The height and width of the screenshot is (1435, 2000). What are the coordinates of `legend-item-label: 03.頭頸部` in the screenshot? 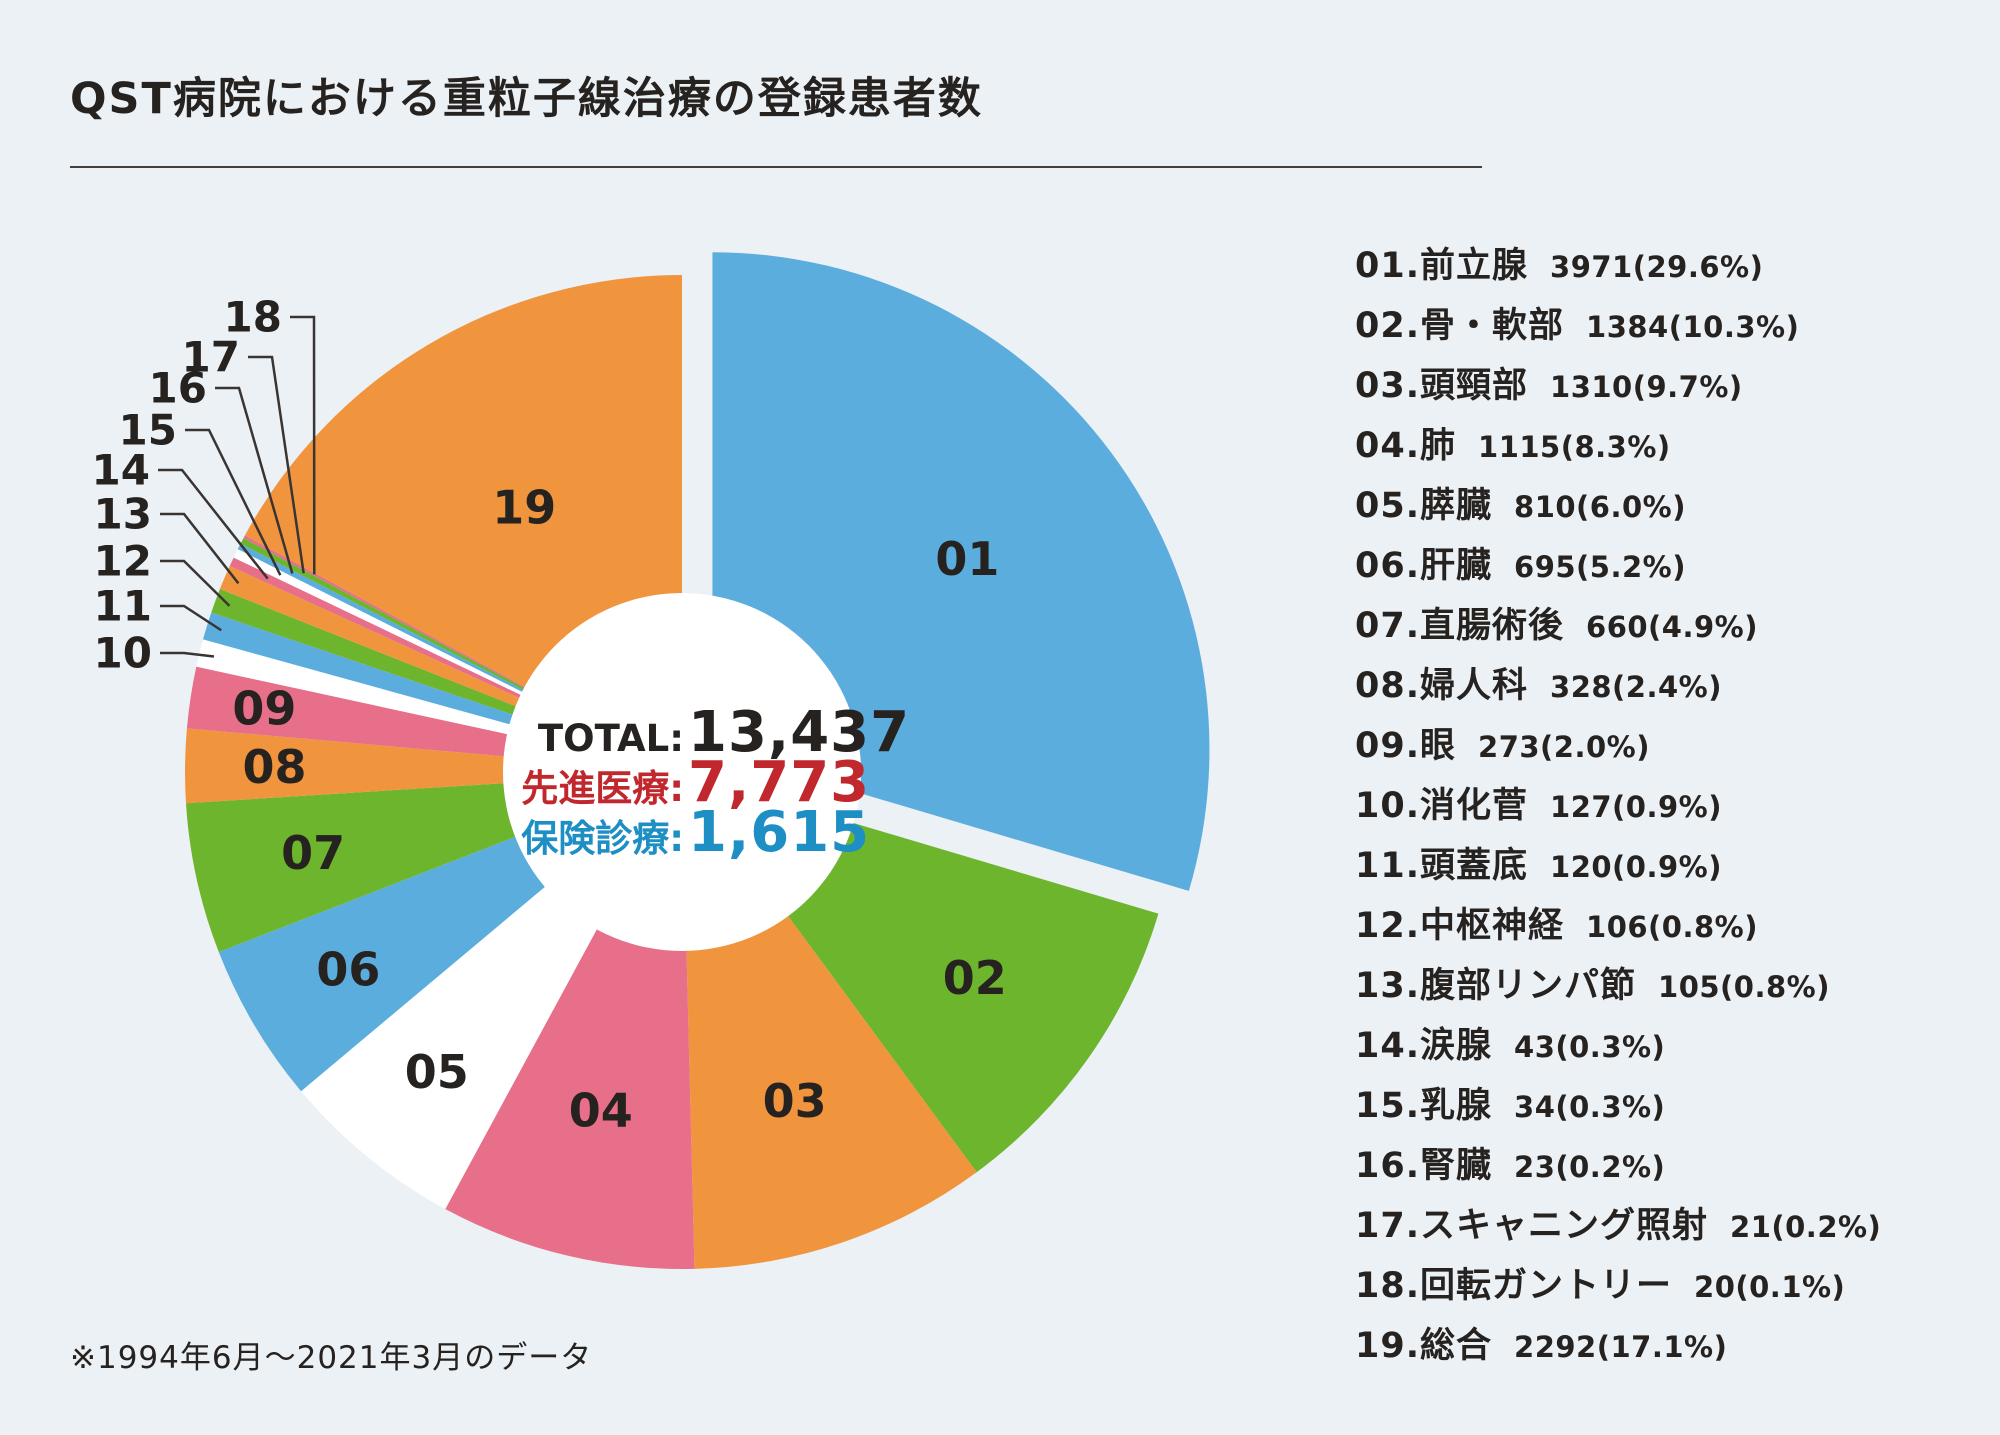 It's located at (1442, 386).